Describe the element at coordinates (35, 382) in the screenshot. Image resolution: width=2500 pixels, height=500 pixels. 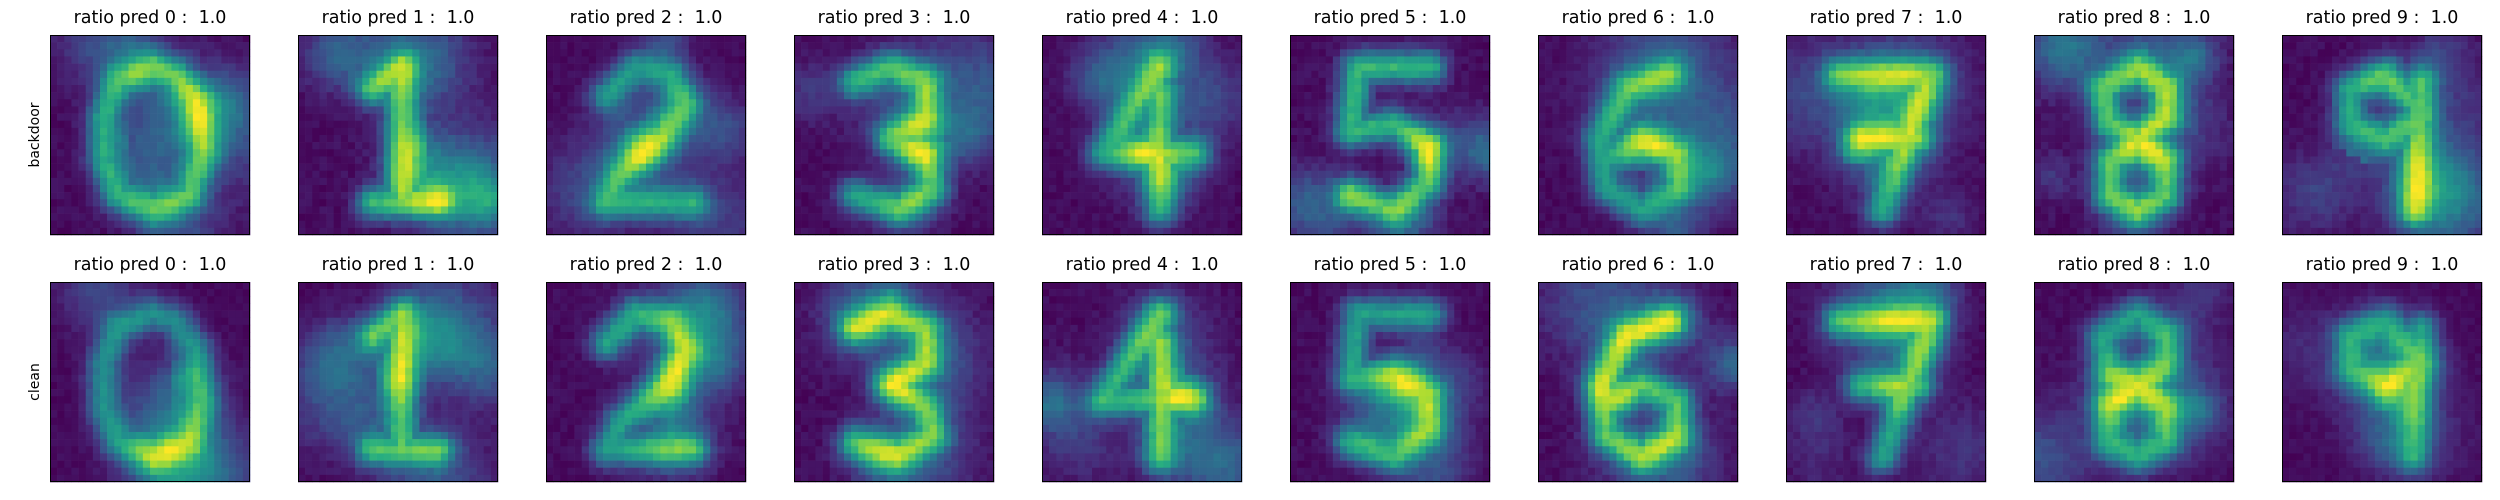
I see `row-label-clean: clean` at that location.